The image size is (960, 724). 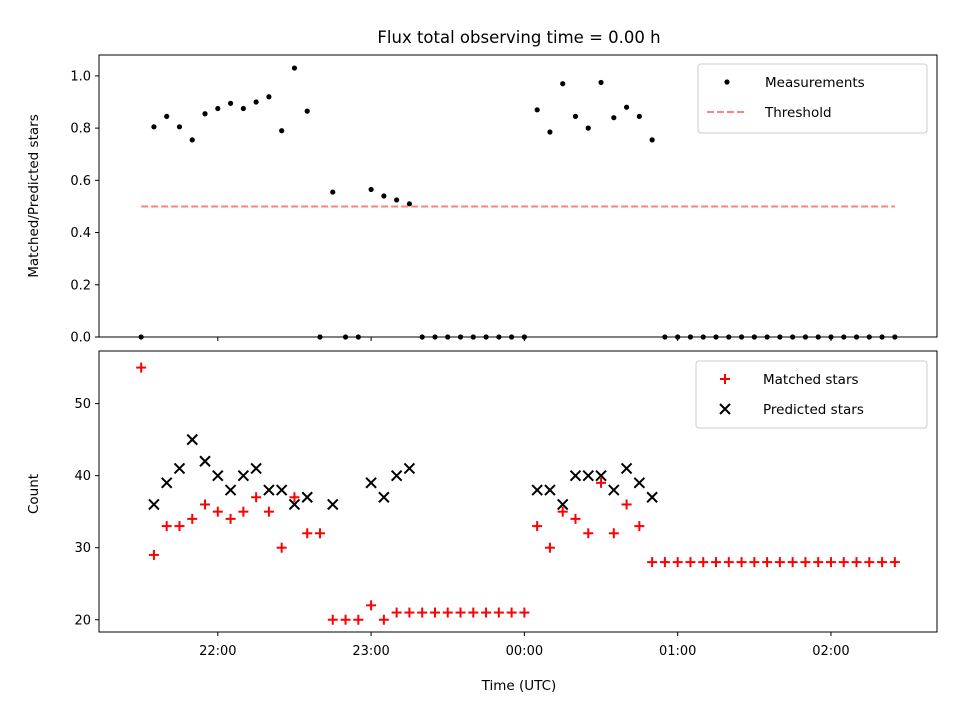 What do you see at coordinates (519, 686) in the screenshot?
I see `x-axis-label: Time (UTC)` at bounding box center [519, 686].